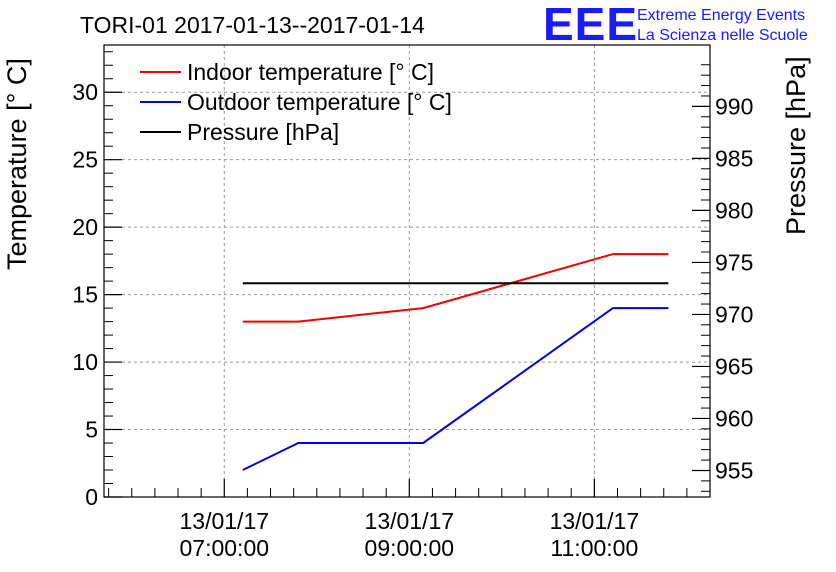  I want to click on y-tick-label: 0, so click(91, 497).